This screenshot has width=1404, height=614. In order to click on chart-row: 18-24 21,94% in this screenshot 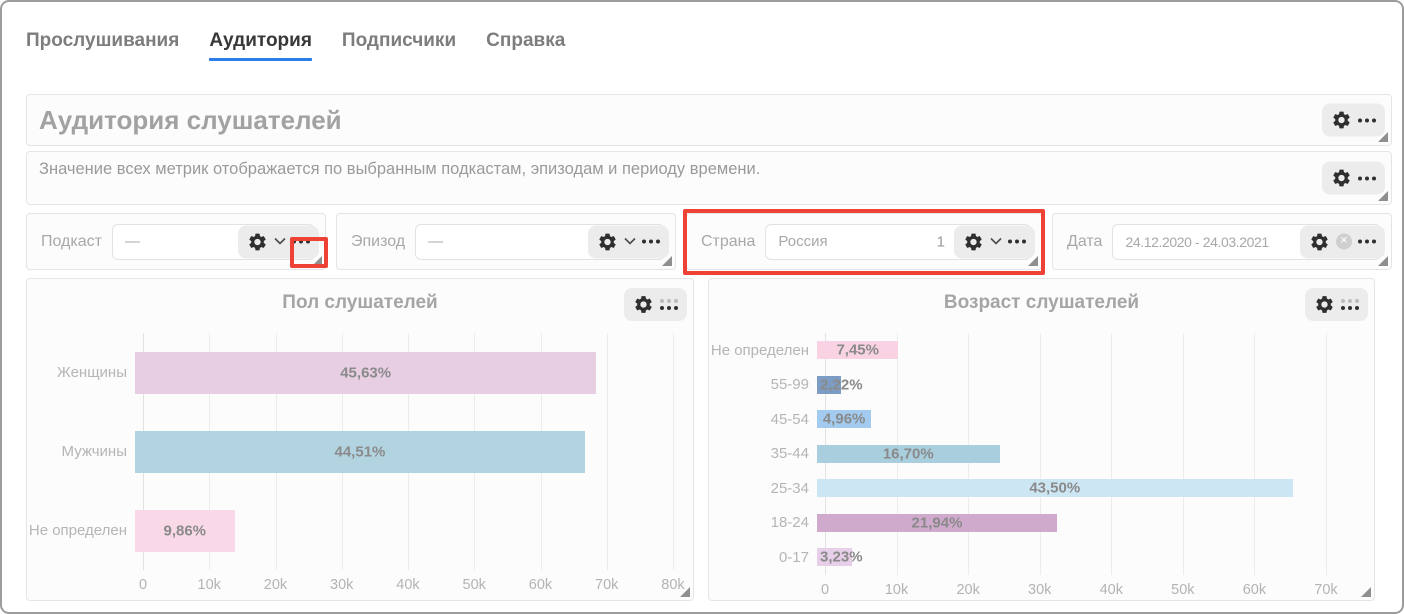, I will do `click(1041, 523)`.